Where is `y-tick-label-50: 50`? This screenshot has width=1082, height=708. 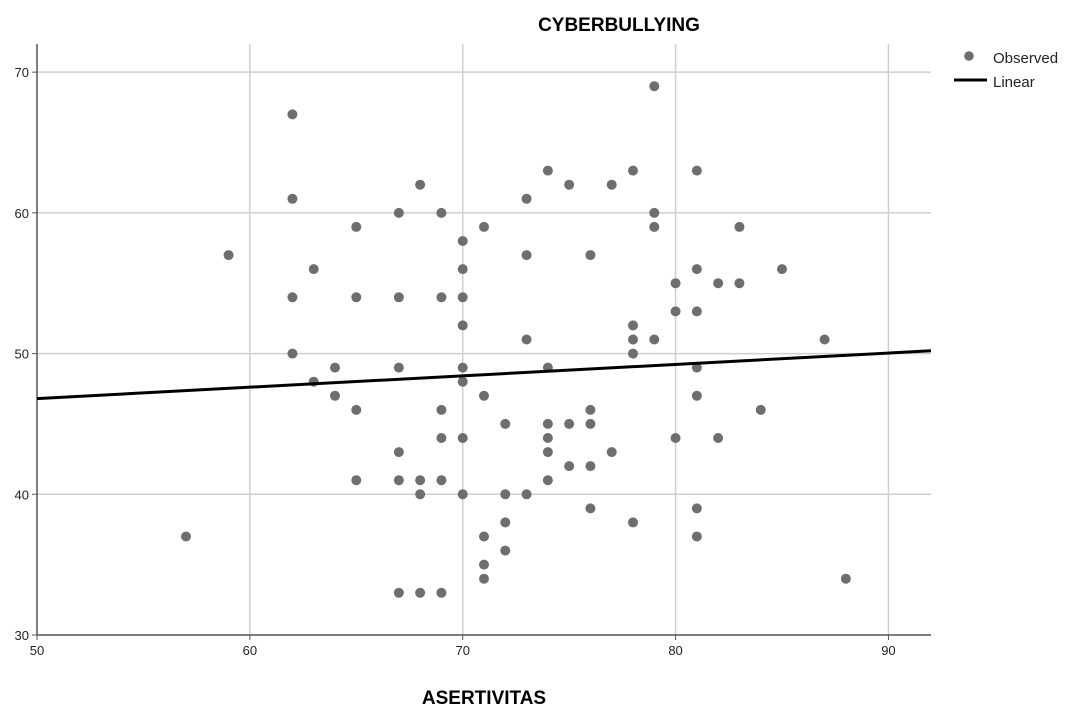 y-tick-label-50: 50 is located at coordinates (22, 354).